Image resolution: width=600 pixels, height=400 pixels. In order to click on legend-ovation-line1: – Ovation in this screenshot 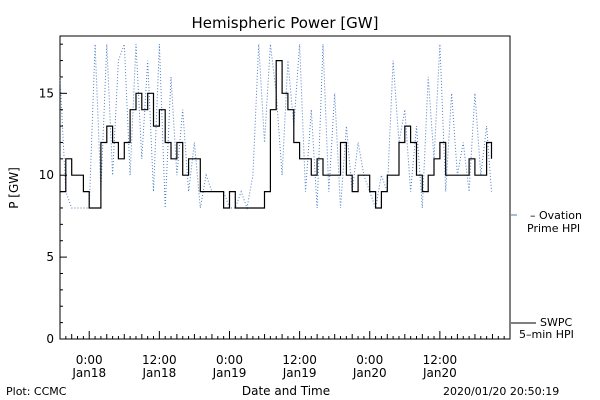, I will do `click(556, 215)`.